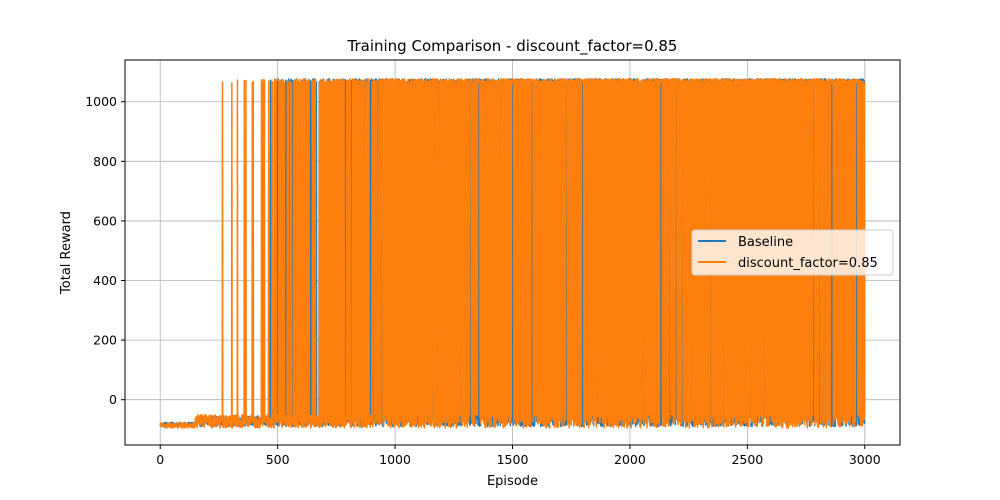 This screenshot has height=500, width=1000. What do you see at coordinates (105, 250) in the screenshot?
I see `y-axis-ticks: 0 200 400 600 800 1000` at bounding box center [105, 250].